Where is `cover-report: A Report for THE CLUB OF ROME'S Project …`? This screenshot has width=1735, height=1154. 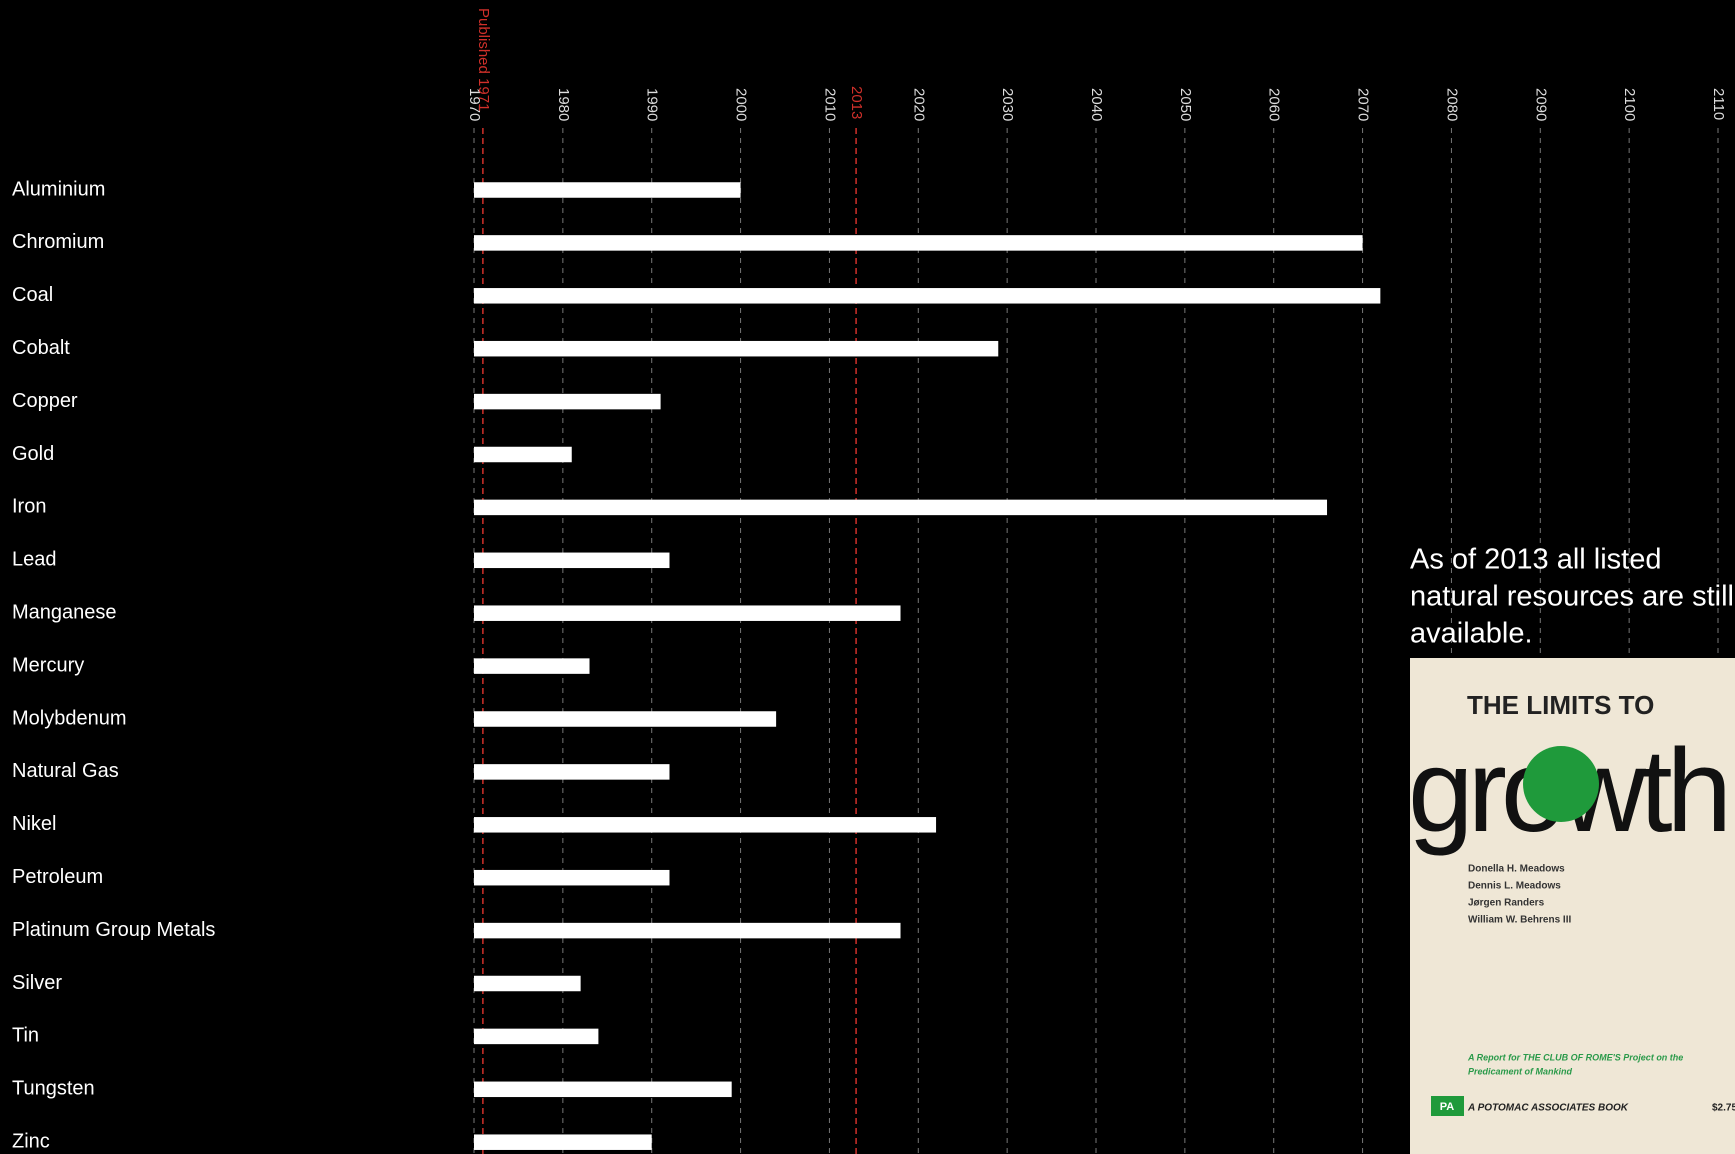
cover-report: A Report for THE CLUB OF ROME'S Project … is located at coordinates (1575, 1057).